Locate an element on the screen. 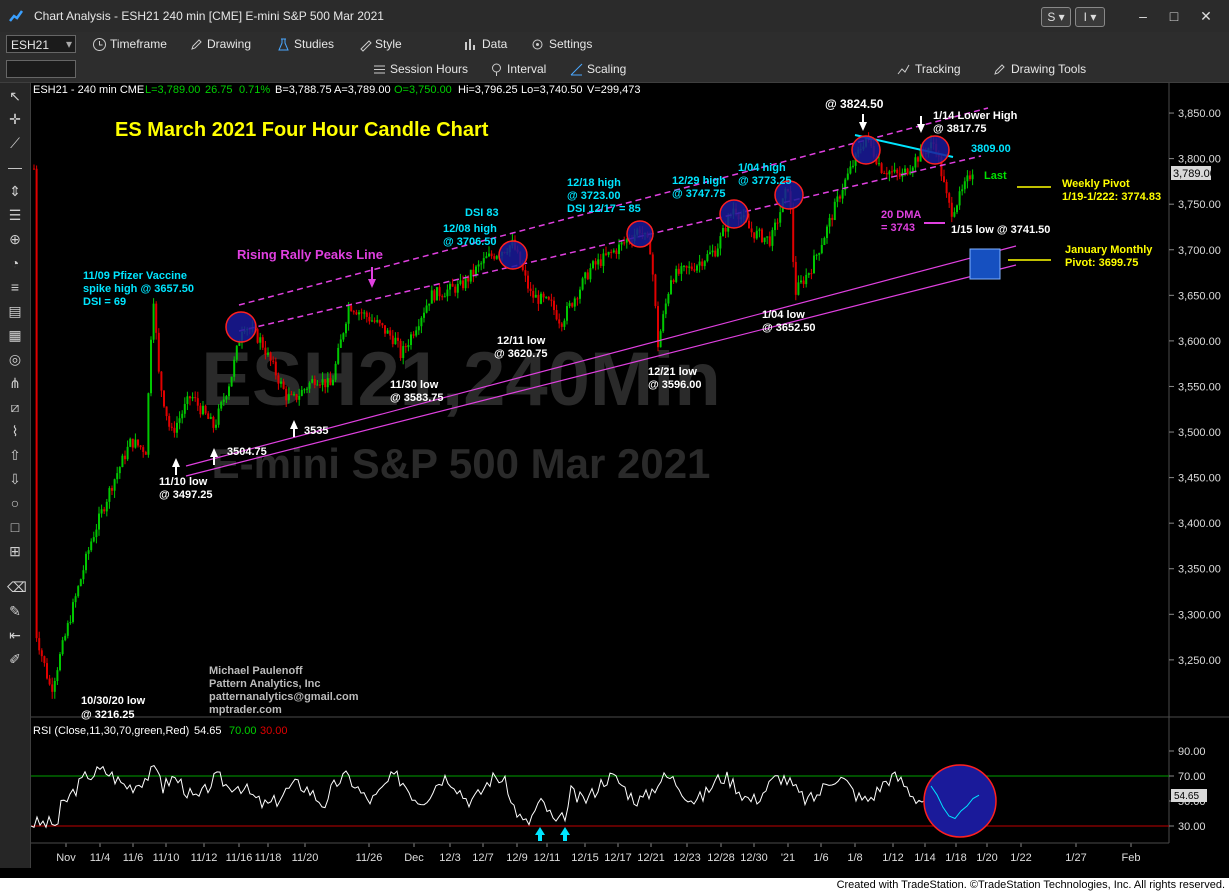  timeframe-menu: Timeframe is located at coordinates (138, 44).